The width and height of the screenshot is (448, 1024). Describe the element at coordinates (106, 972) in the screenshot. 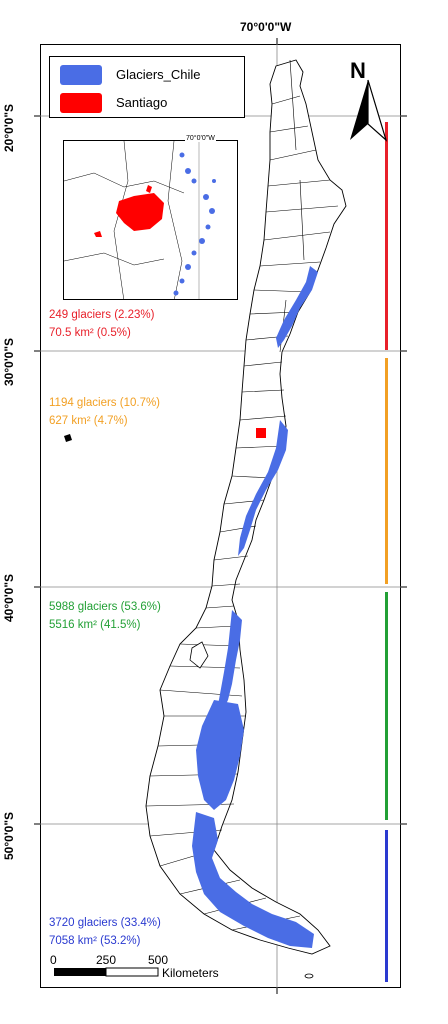

I see `scale-bar` at that location.